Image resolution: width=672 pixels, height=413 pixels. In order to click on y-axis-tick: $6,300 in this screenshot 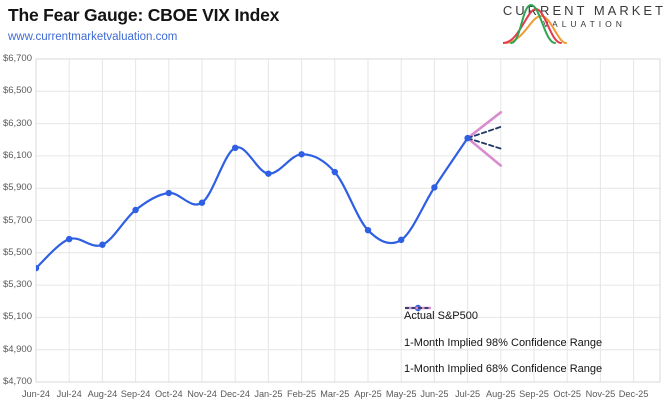, I will do `click(17, 123)`.